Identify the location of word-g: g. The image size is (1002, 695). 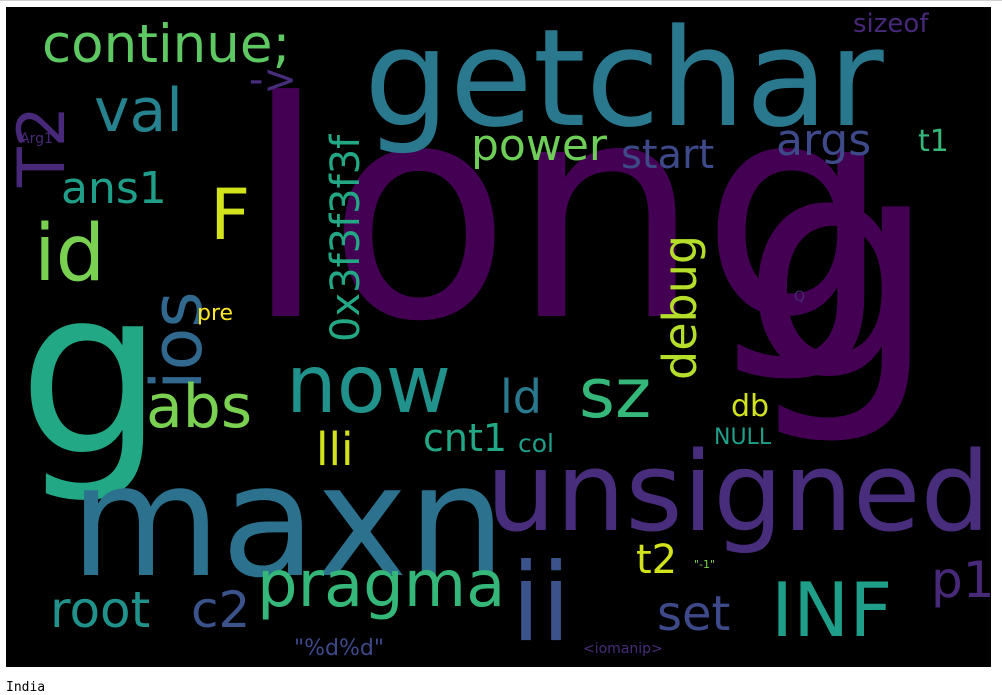
(839, 269).